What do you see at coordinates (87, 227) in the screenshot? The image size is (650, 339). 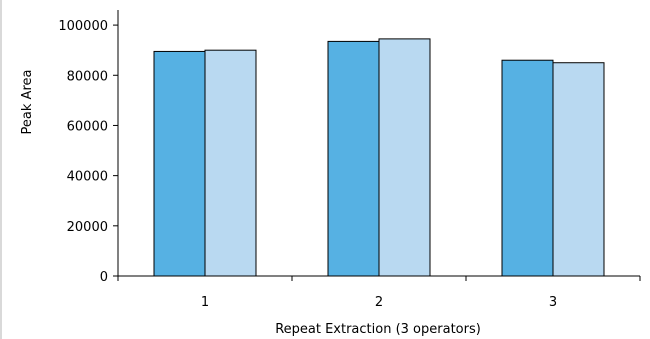 I see `y-tick-label-20000: 20000` at bounding box center [87, 227].